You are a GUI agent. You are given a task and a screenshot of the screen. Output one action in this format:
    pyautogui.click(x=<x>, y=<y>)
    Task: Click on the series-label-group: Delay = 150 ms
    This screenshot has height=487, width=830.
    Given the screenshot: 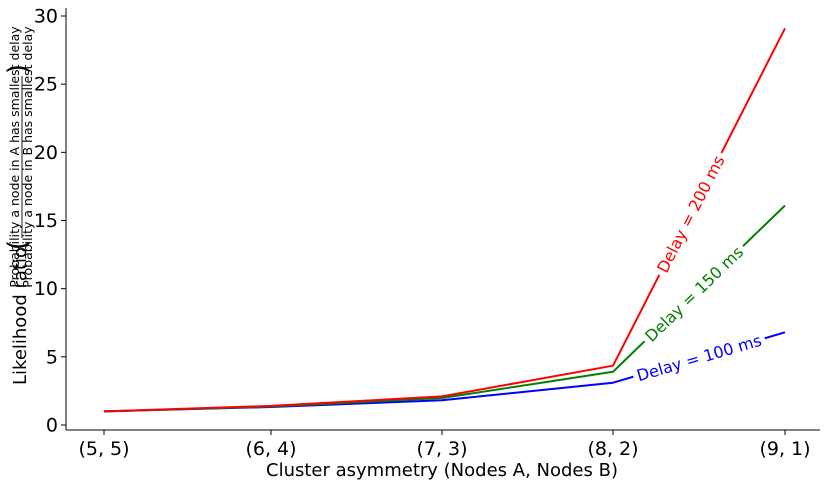 What is the action you would take?
    pyautogui.click(x=693, y=294)
    